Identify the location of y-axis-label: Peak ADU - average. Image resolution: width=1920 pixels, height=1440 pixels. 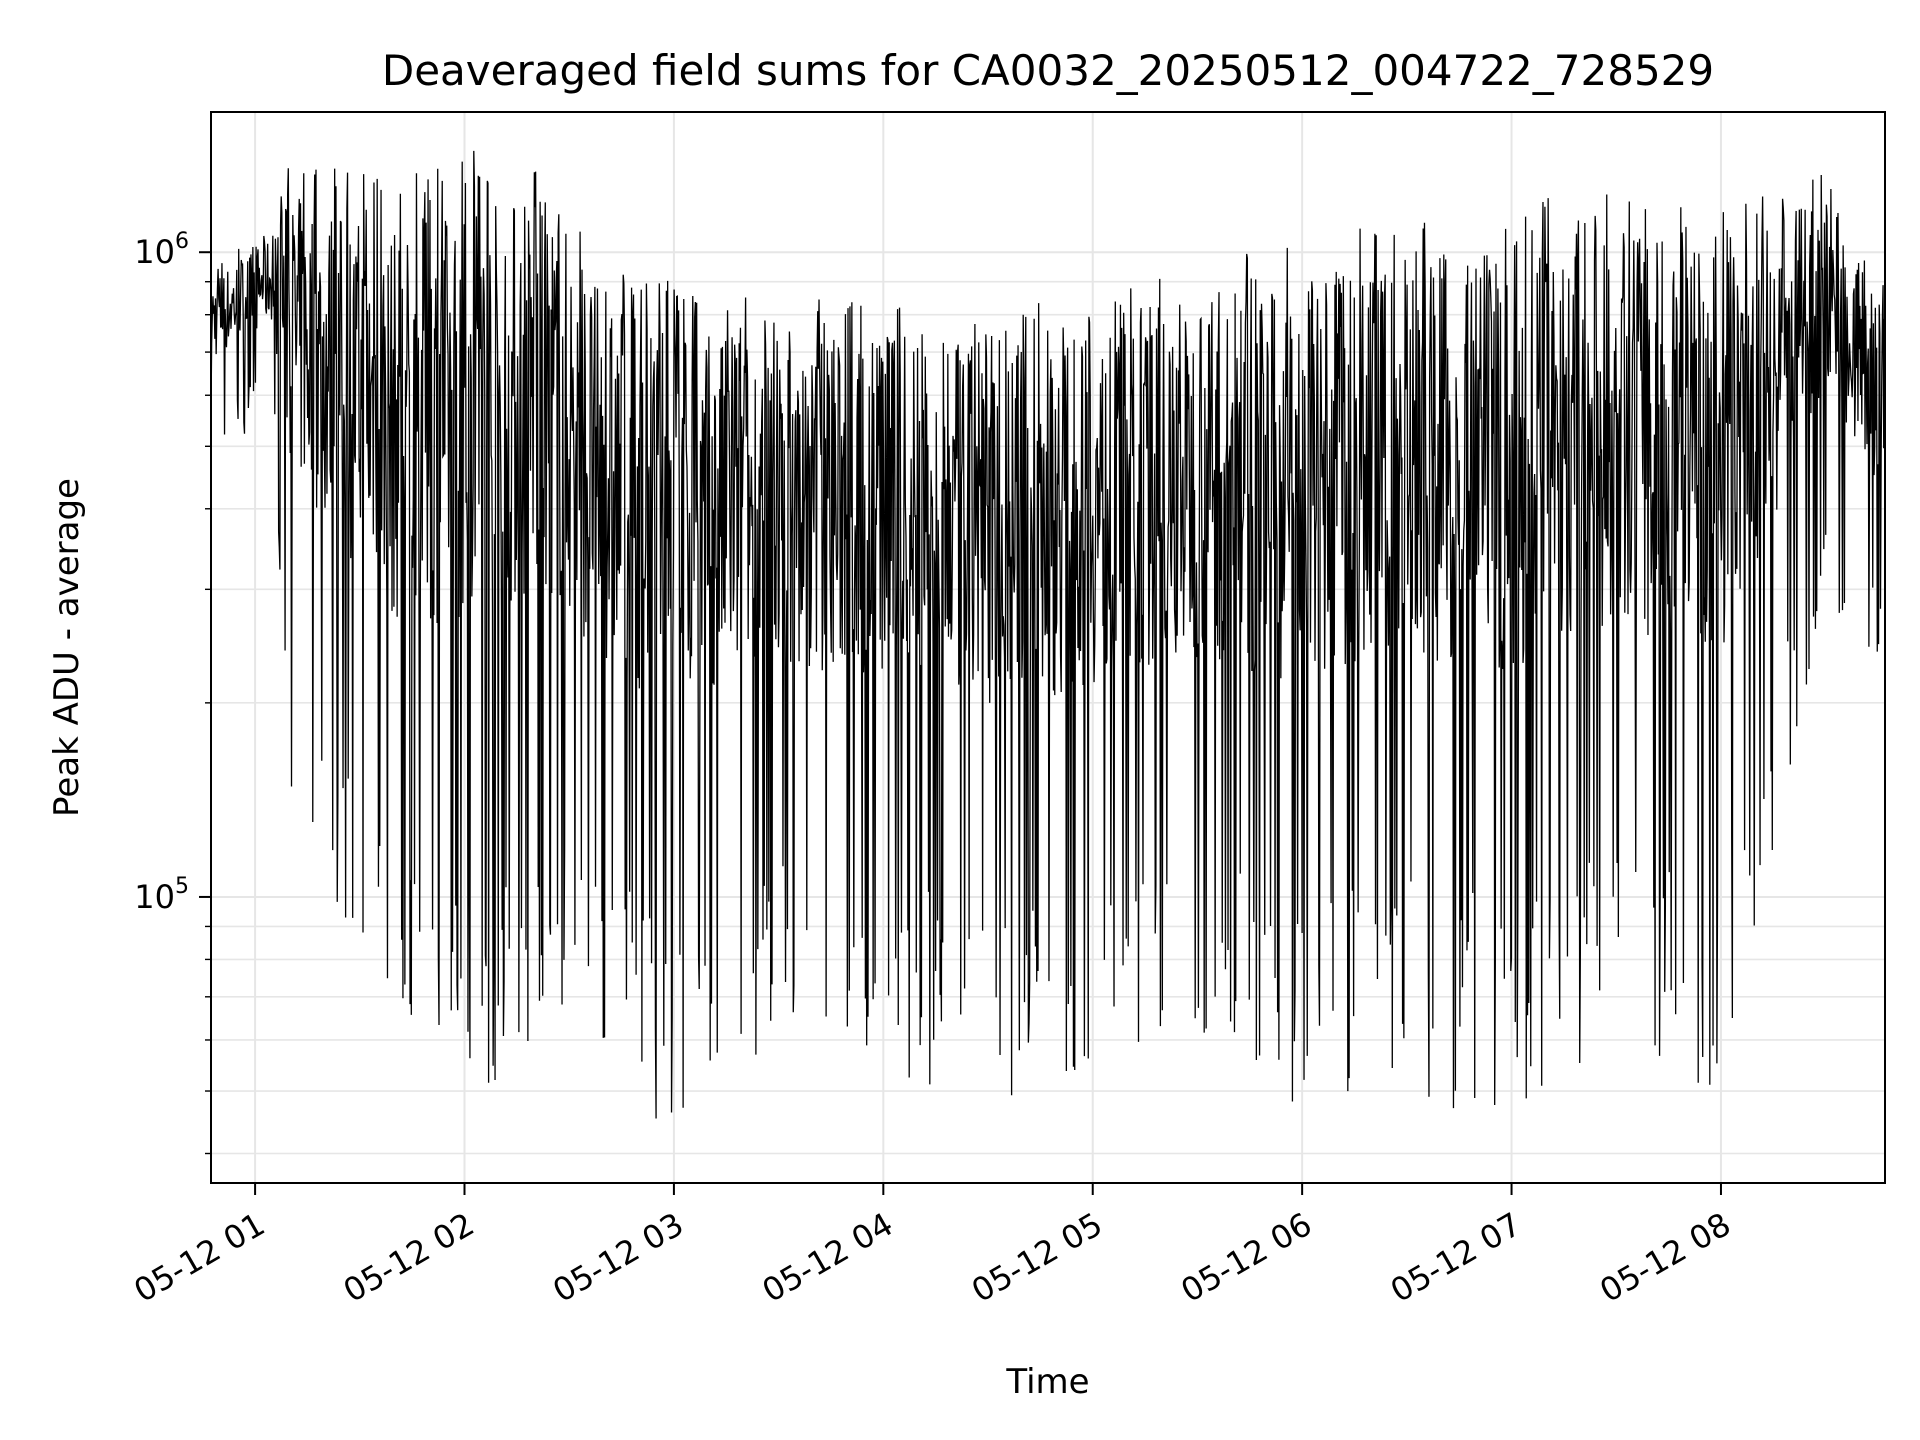
(67, 647).